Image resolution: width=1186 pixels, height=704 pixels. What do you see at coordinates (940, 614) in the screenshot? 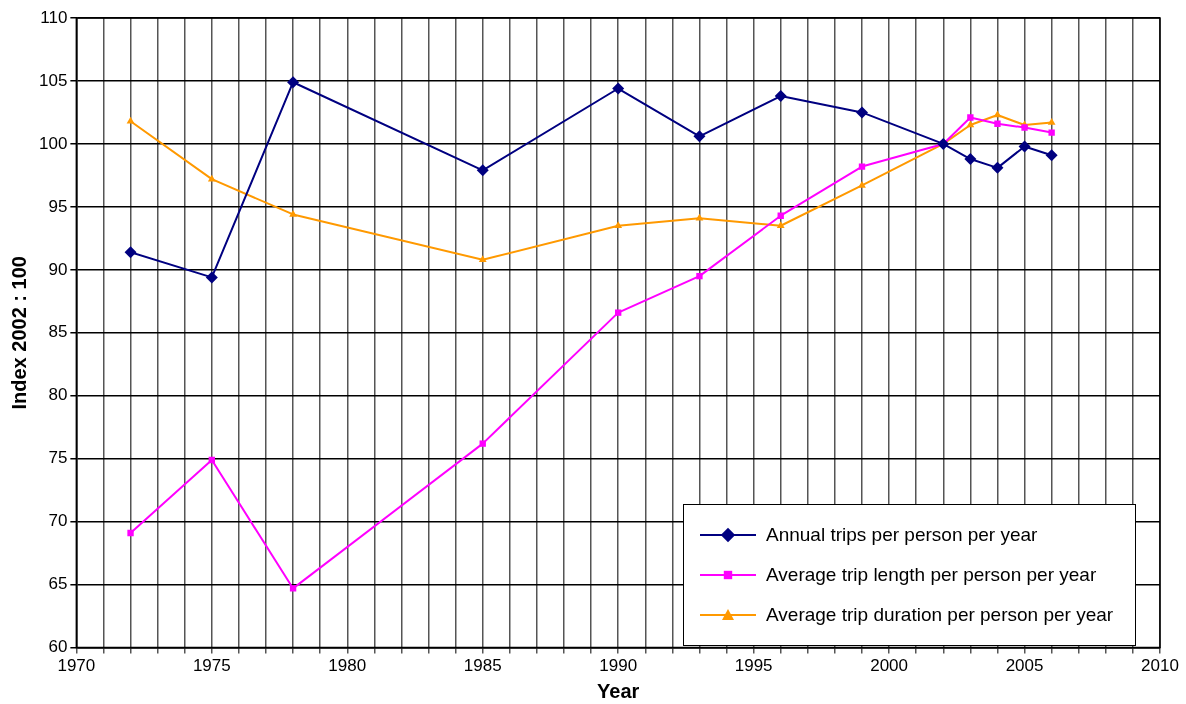
I see `legend-label: Average trip duration per person per year` at bounding box center [940, 614].